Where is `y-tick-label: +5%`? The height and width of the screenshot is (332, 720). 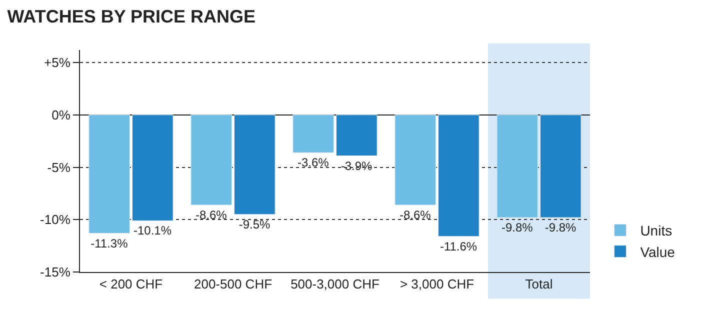 y-tick-label: +5% is located at coordinates (57, 62).